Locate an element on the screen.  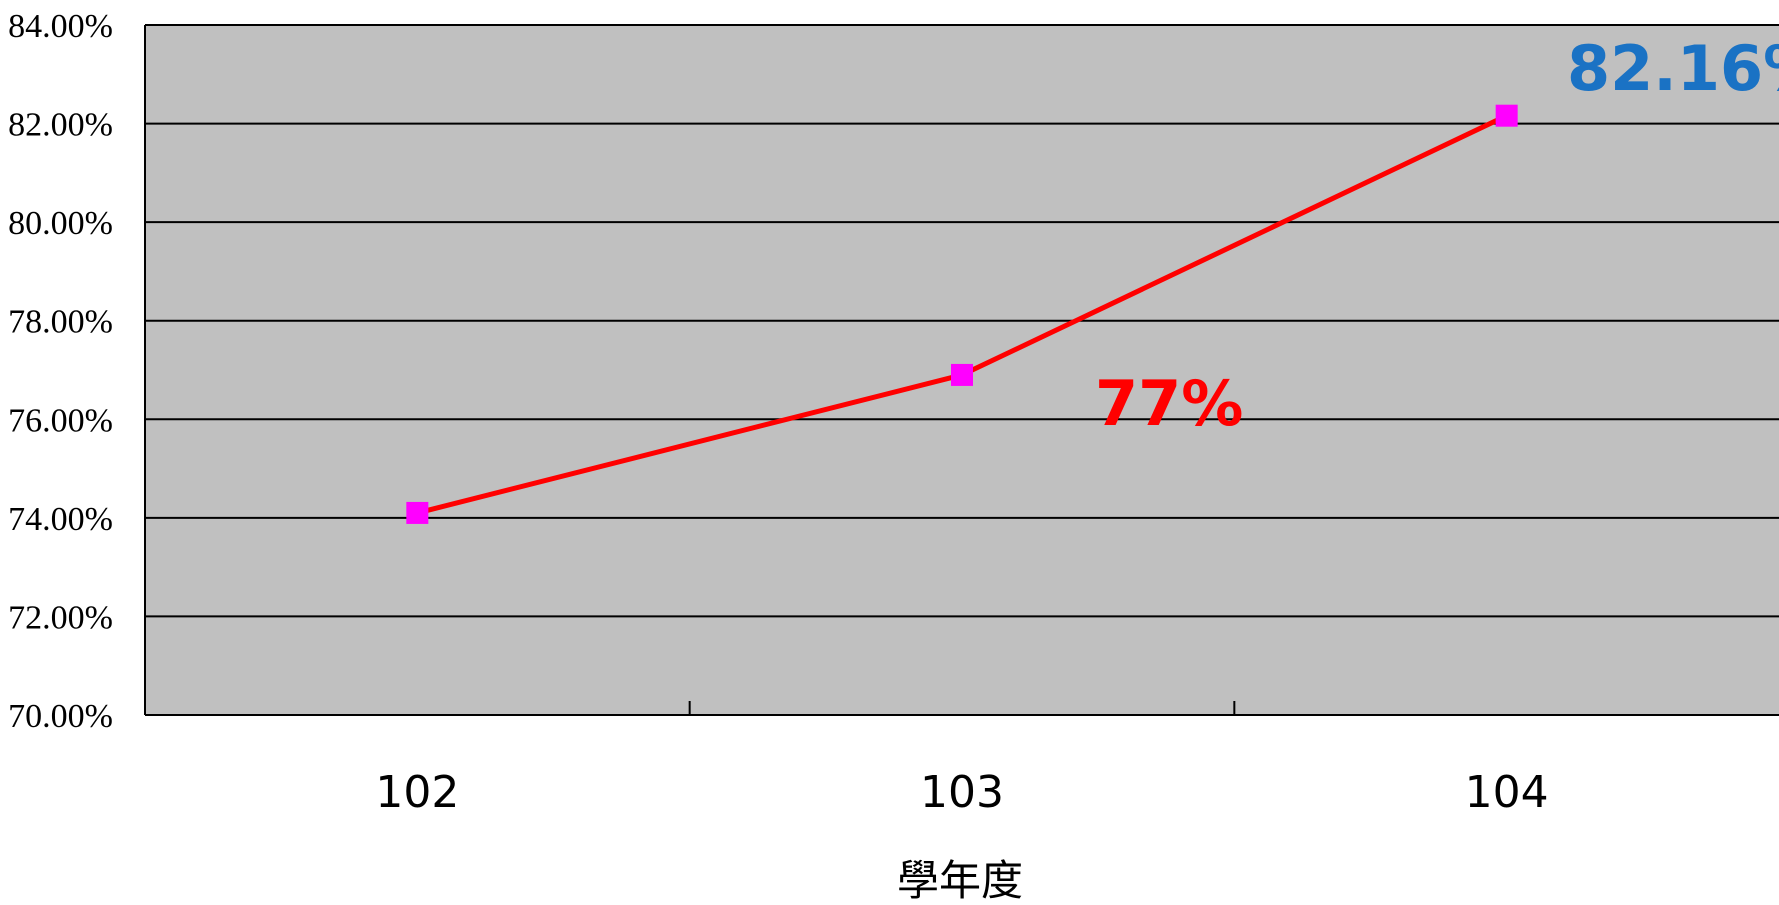
y-tick-label: 72.00% is located at coordinates (60, 617).